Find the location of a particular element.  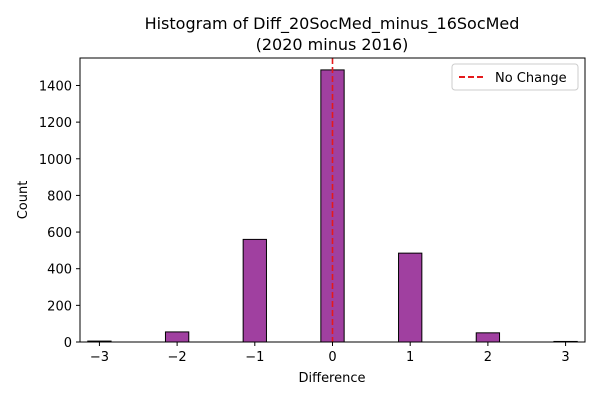

y-tick-label: 800 is located at coordinates (59, 196).